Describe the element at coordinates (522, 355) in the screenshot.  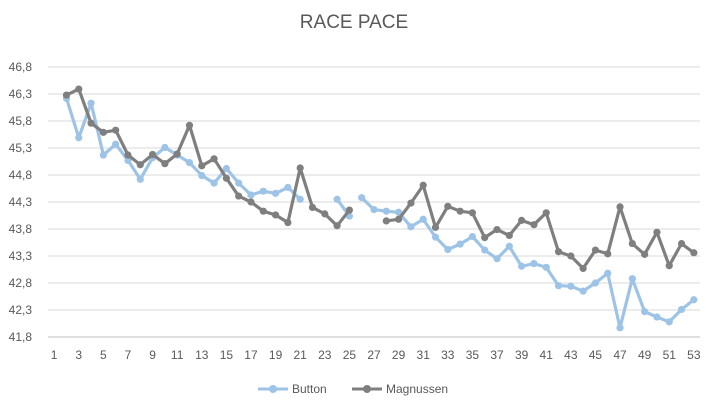
I see `x-tick-label: 39` at that location.